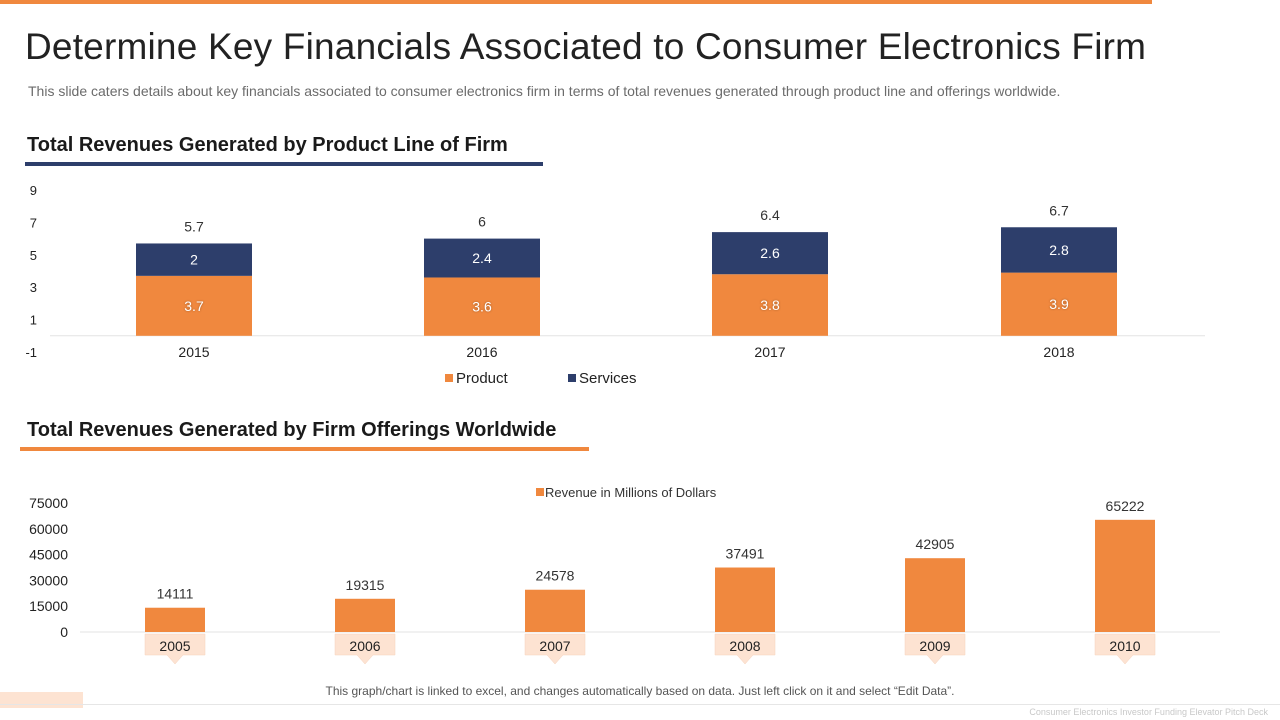 Image resolution: width=1280 pixels, height=720 pixels. Describe the element at coordinates (33, 190) in the screenshot. I see `y-tick-label: 9` at that location.